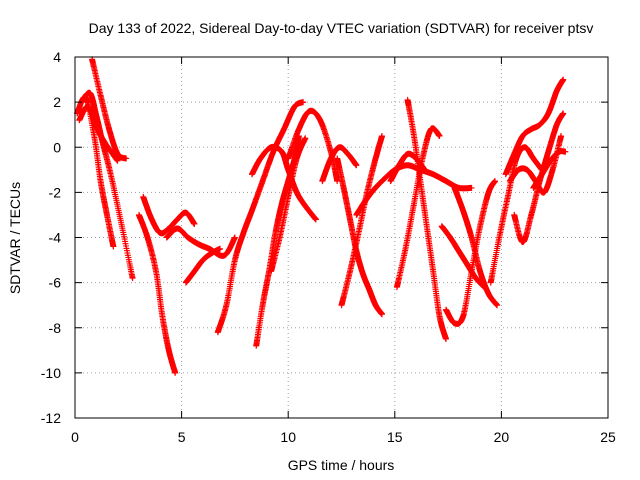 This screenshot has width=640, height=480. I want to click on y-tick-label: 0, so click(57, 147).